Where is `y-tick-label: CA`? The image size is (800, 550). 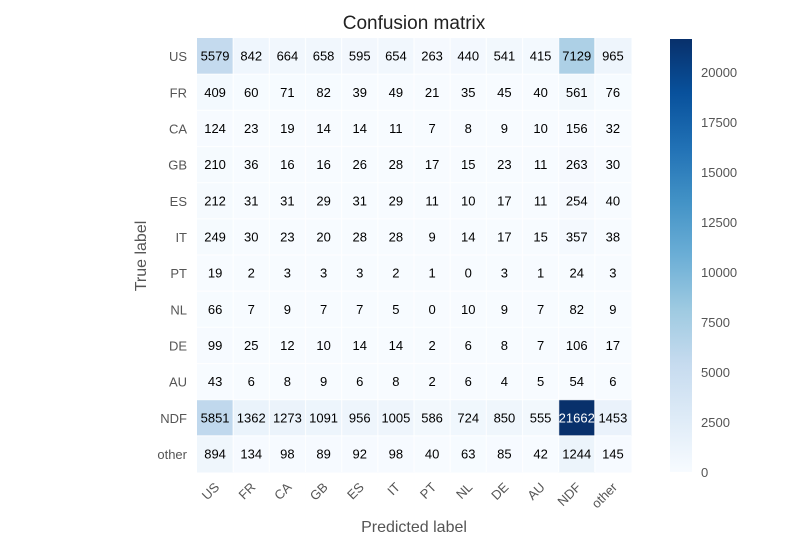 y-tick-label: CA is located at coordinates (178, 128).